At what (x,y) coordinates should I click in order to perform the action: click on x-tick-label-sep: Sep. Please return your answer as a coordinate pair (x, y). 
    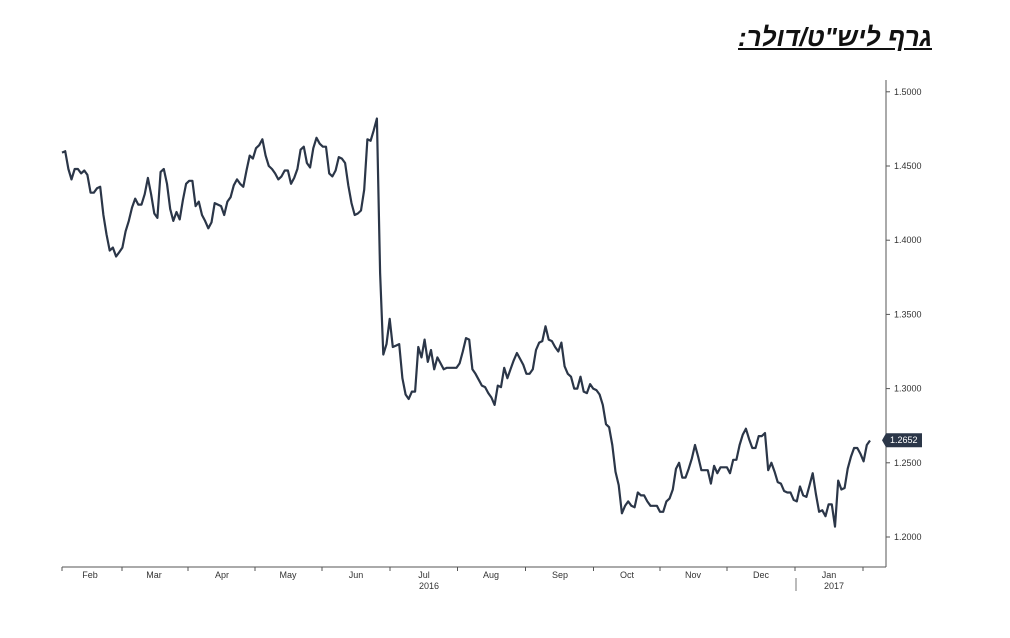
    Looking at the image, I should click on (560, 575).